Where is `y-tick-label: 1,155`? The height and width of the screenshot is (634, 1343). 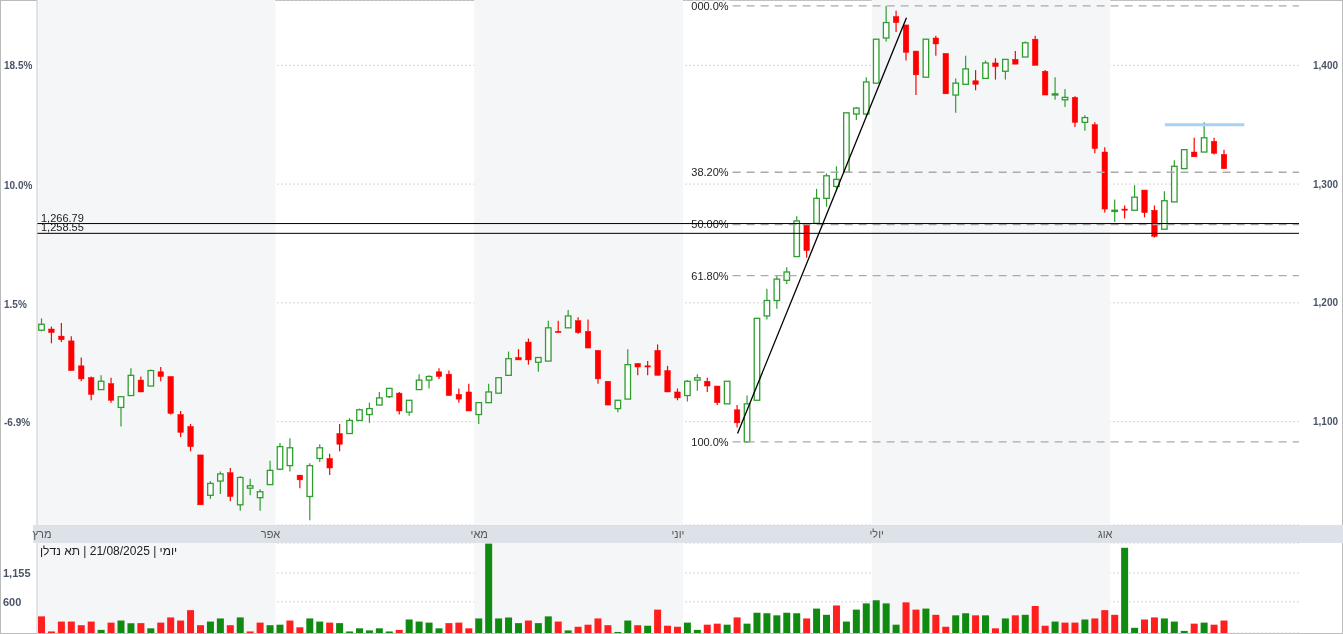 y-tick-label: 1,155 is located at coordinates (17, 572).